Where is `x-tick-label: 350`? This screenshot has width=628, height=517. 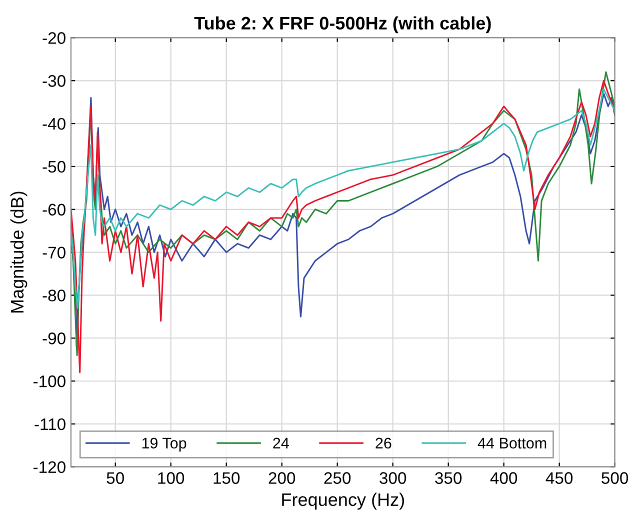
x-tick-label: 350 is located at coordinates (448, 478).